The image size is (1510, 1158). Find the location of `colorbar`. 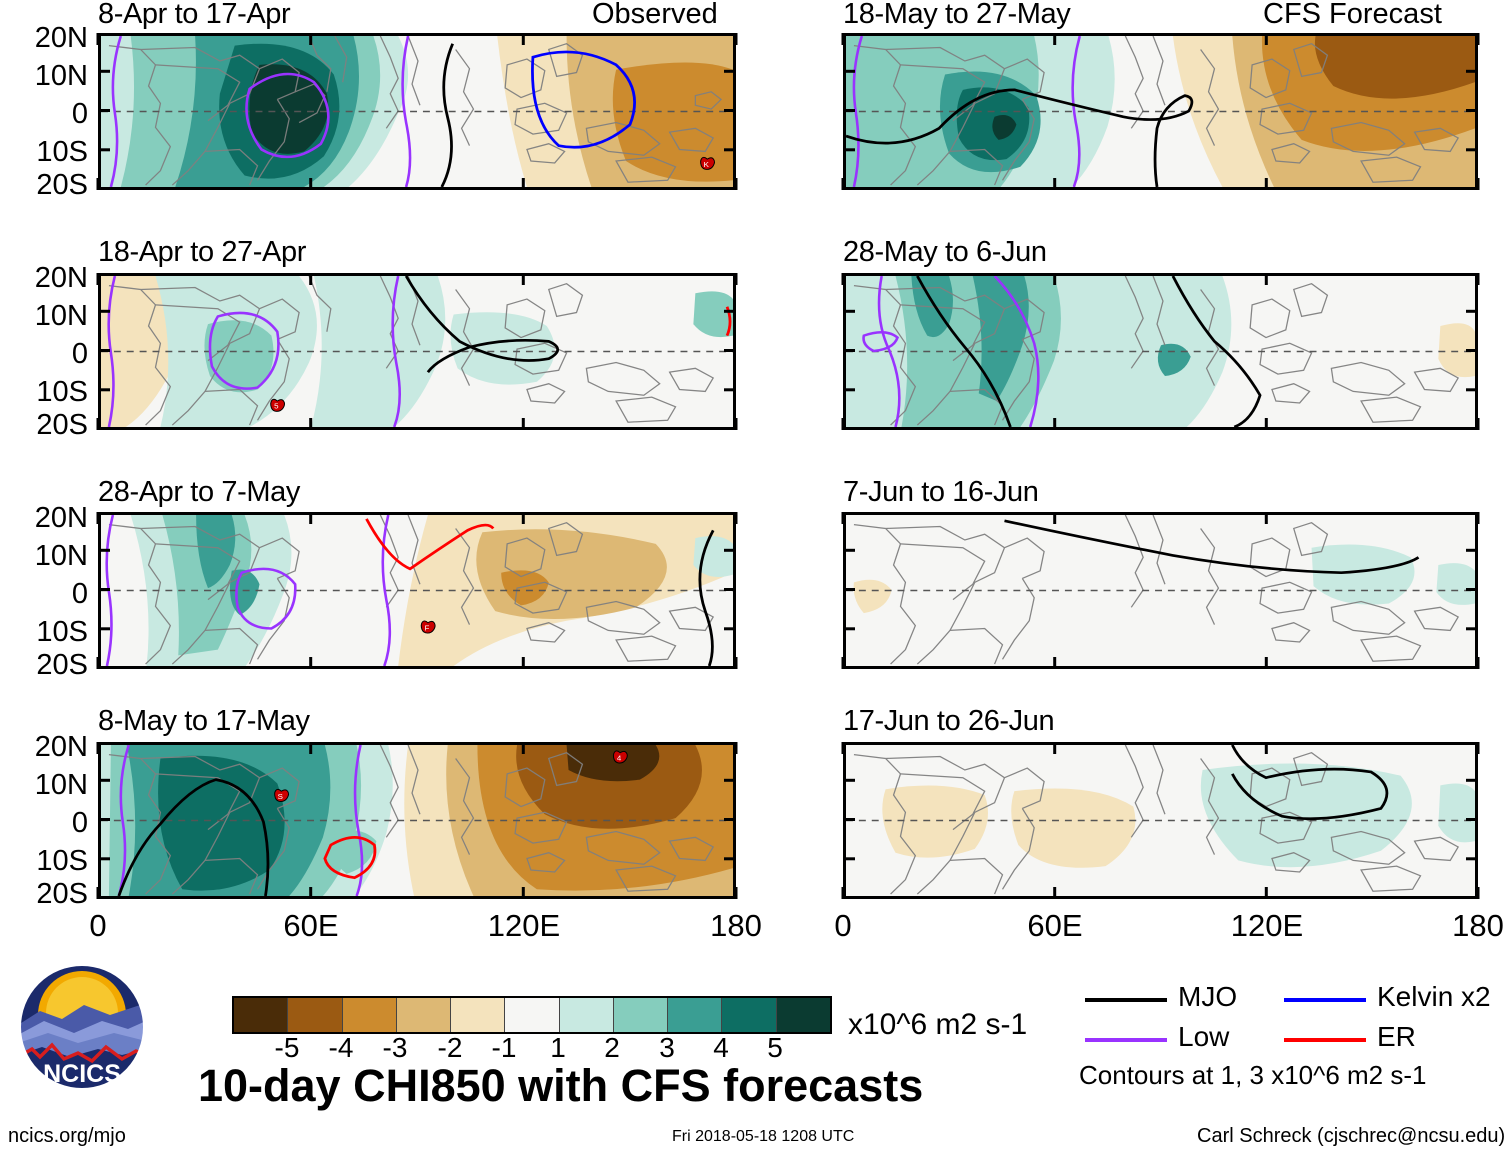

colorbar is located at coordinates (532, 1015).